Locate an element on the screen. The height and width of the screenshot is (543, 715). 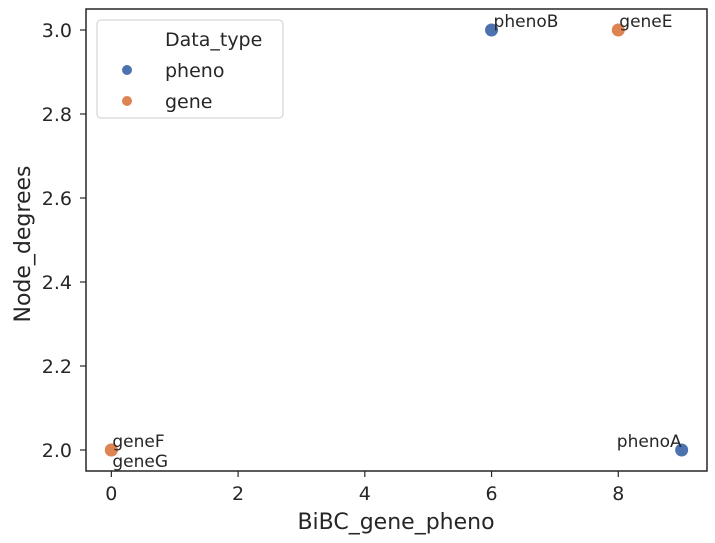
point-label: geneF is located at coordinates (138, 442).